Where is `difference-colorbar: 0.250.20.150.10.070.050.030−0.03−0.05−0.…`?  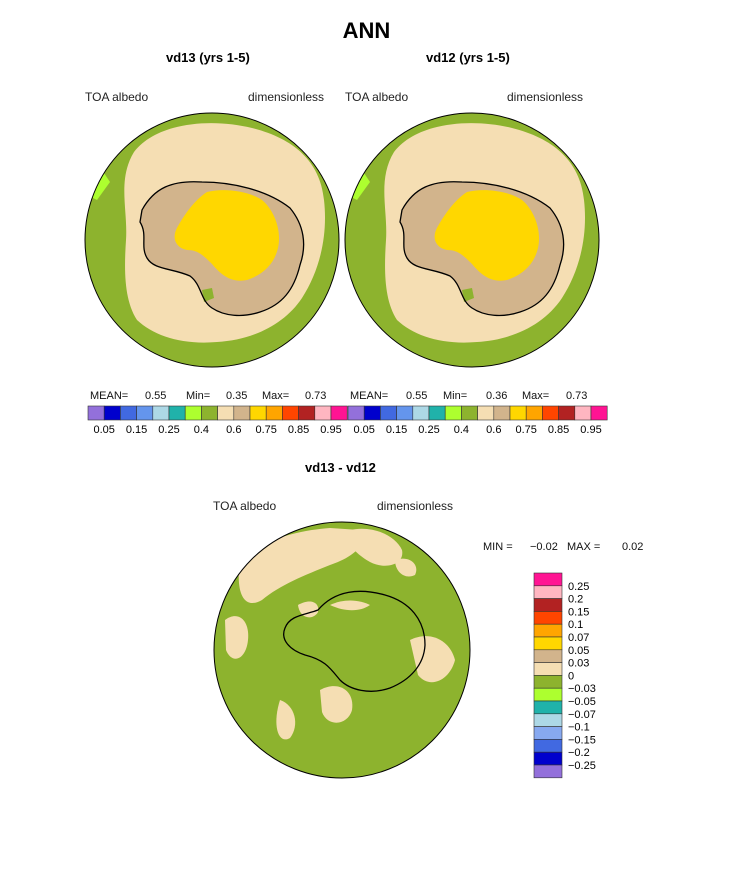
difference-colorbar: 0.250.20.150.10.070.050.030−0.03−0.05−0.… is located at coordinates (564, 675).